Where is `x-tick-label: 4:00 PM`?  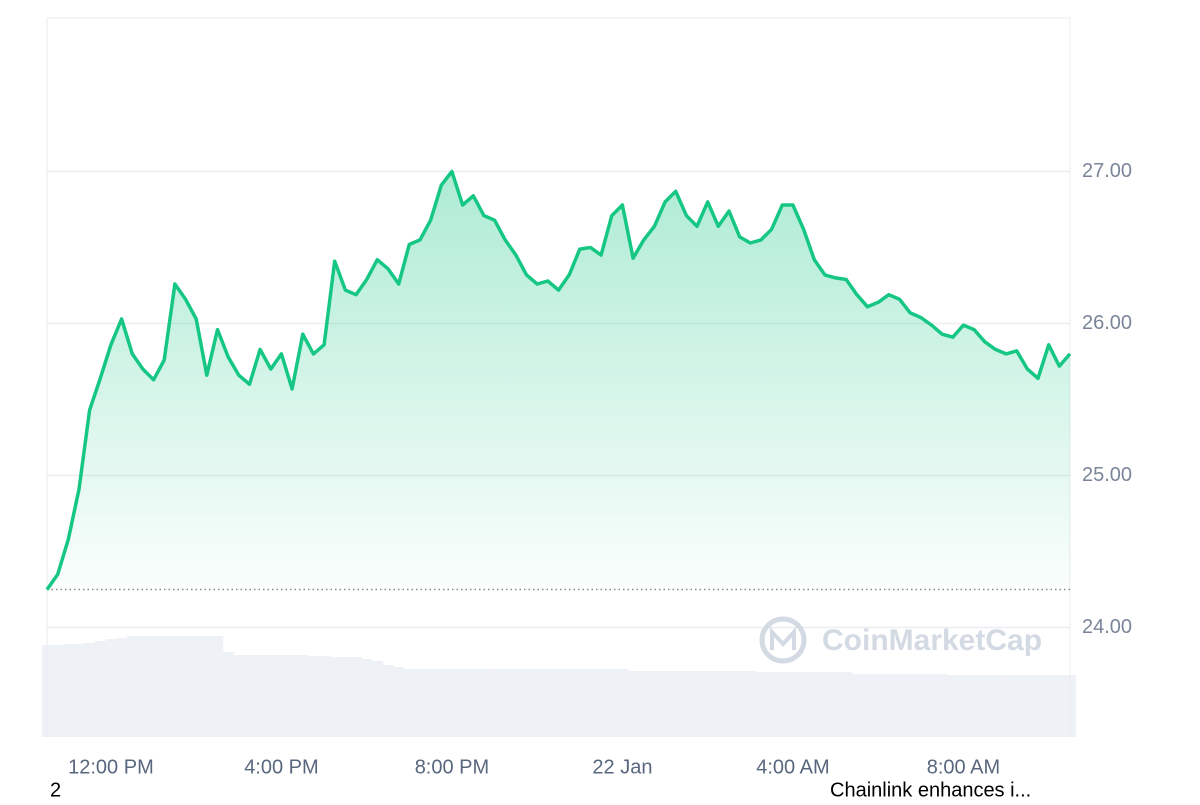 x-tick-label: 4:00 PM is located at coordinates (281, 767).